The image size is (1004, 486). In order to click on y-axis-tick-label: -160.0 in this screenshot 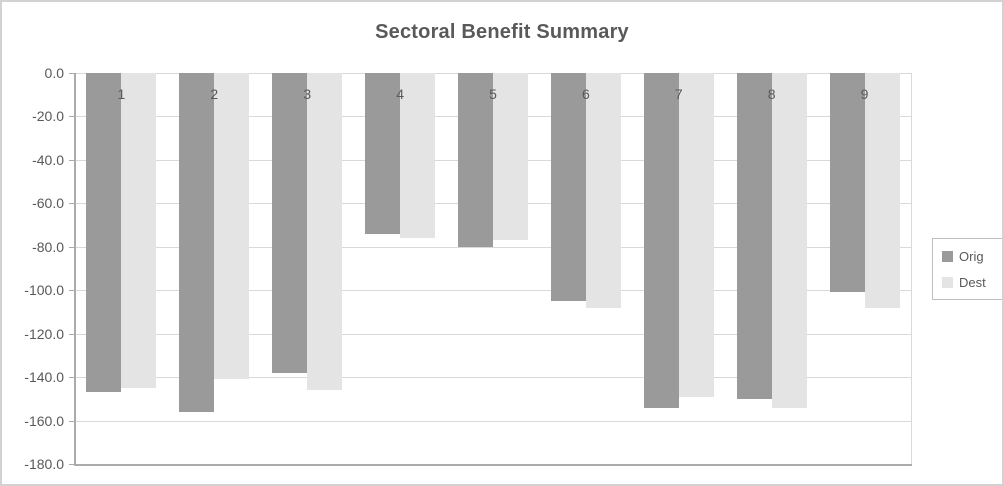, I will do `click(44, 420)`.